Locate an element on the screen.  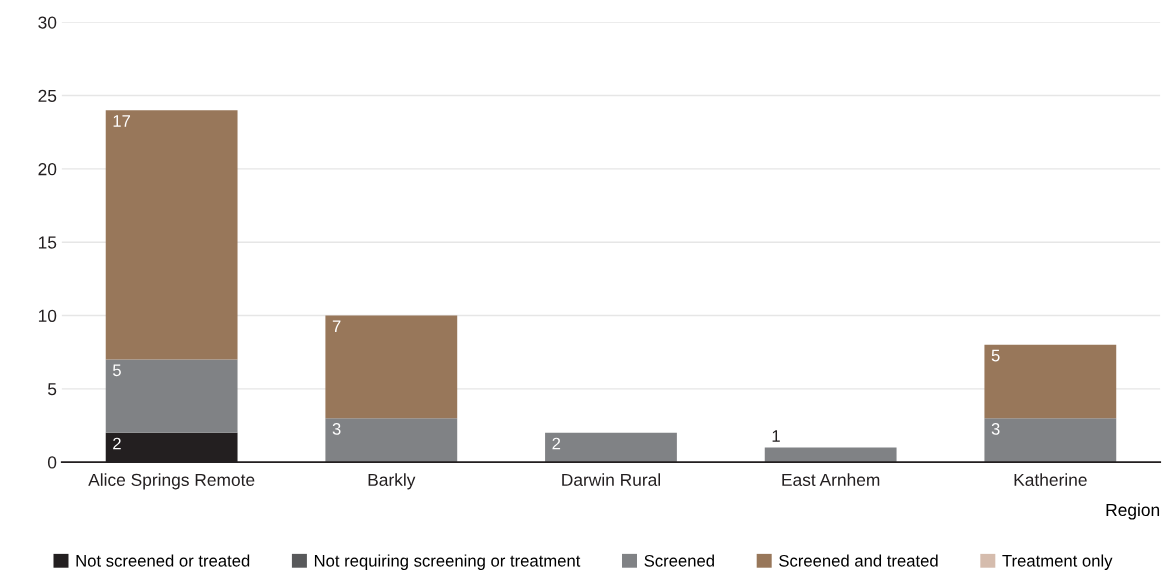
legend-label: Not screened or treated is located at coordinates (163, 560).